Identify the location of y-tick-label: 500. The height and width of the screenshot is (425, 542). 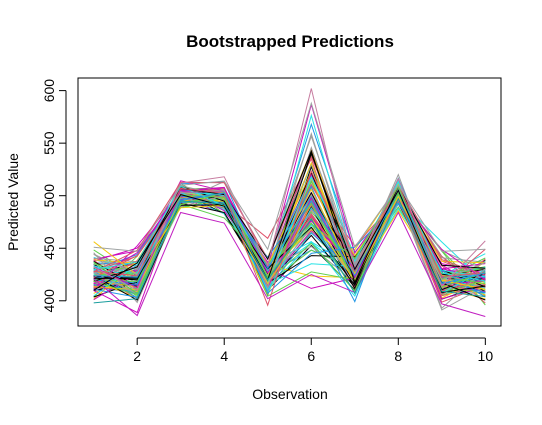
(49, 196).